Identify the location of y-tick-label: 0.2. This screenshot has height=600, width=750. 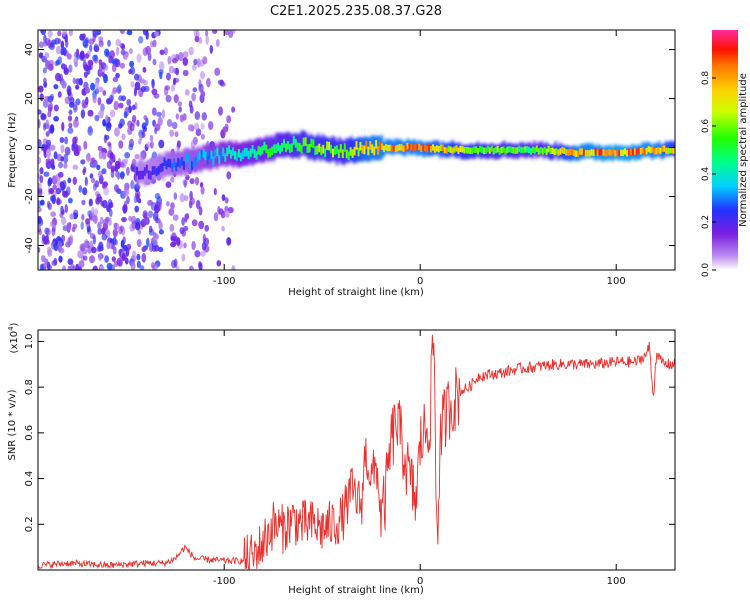
(29, 524).